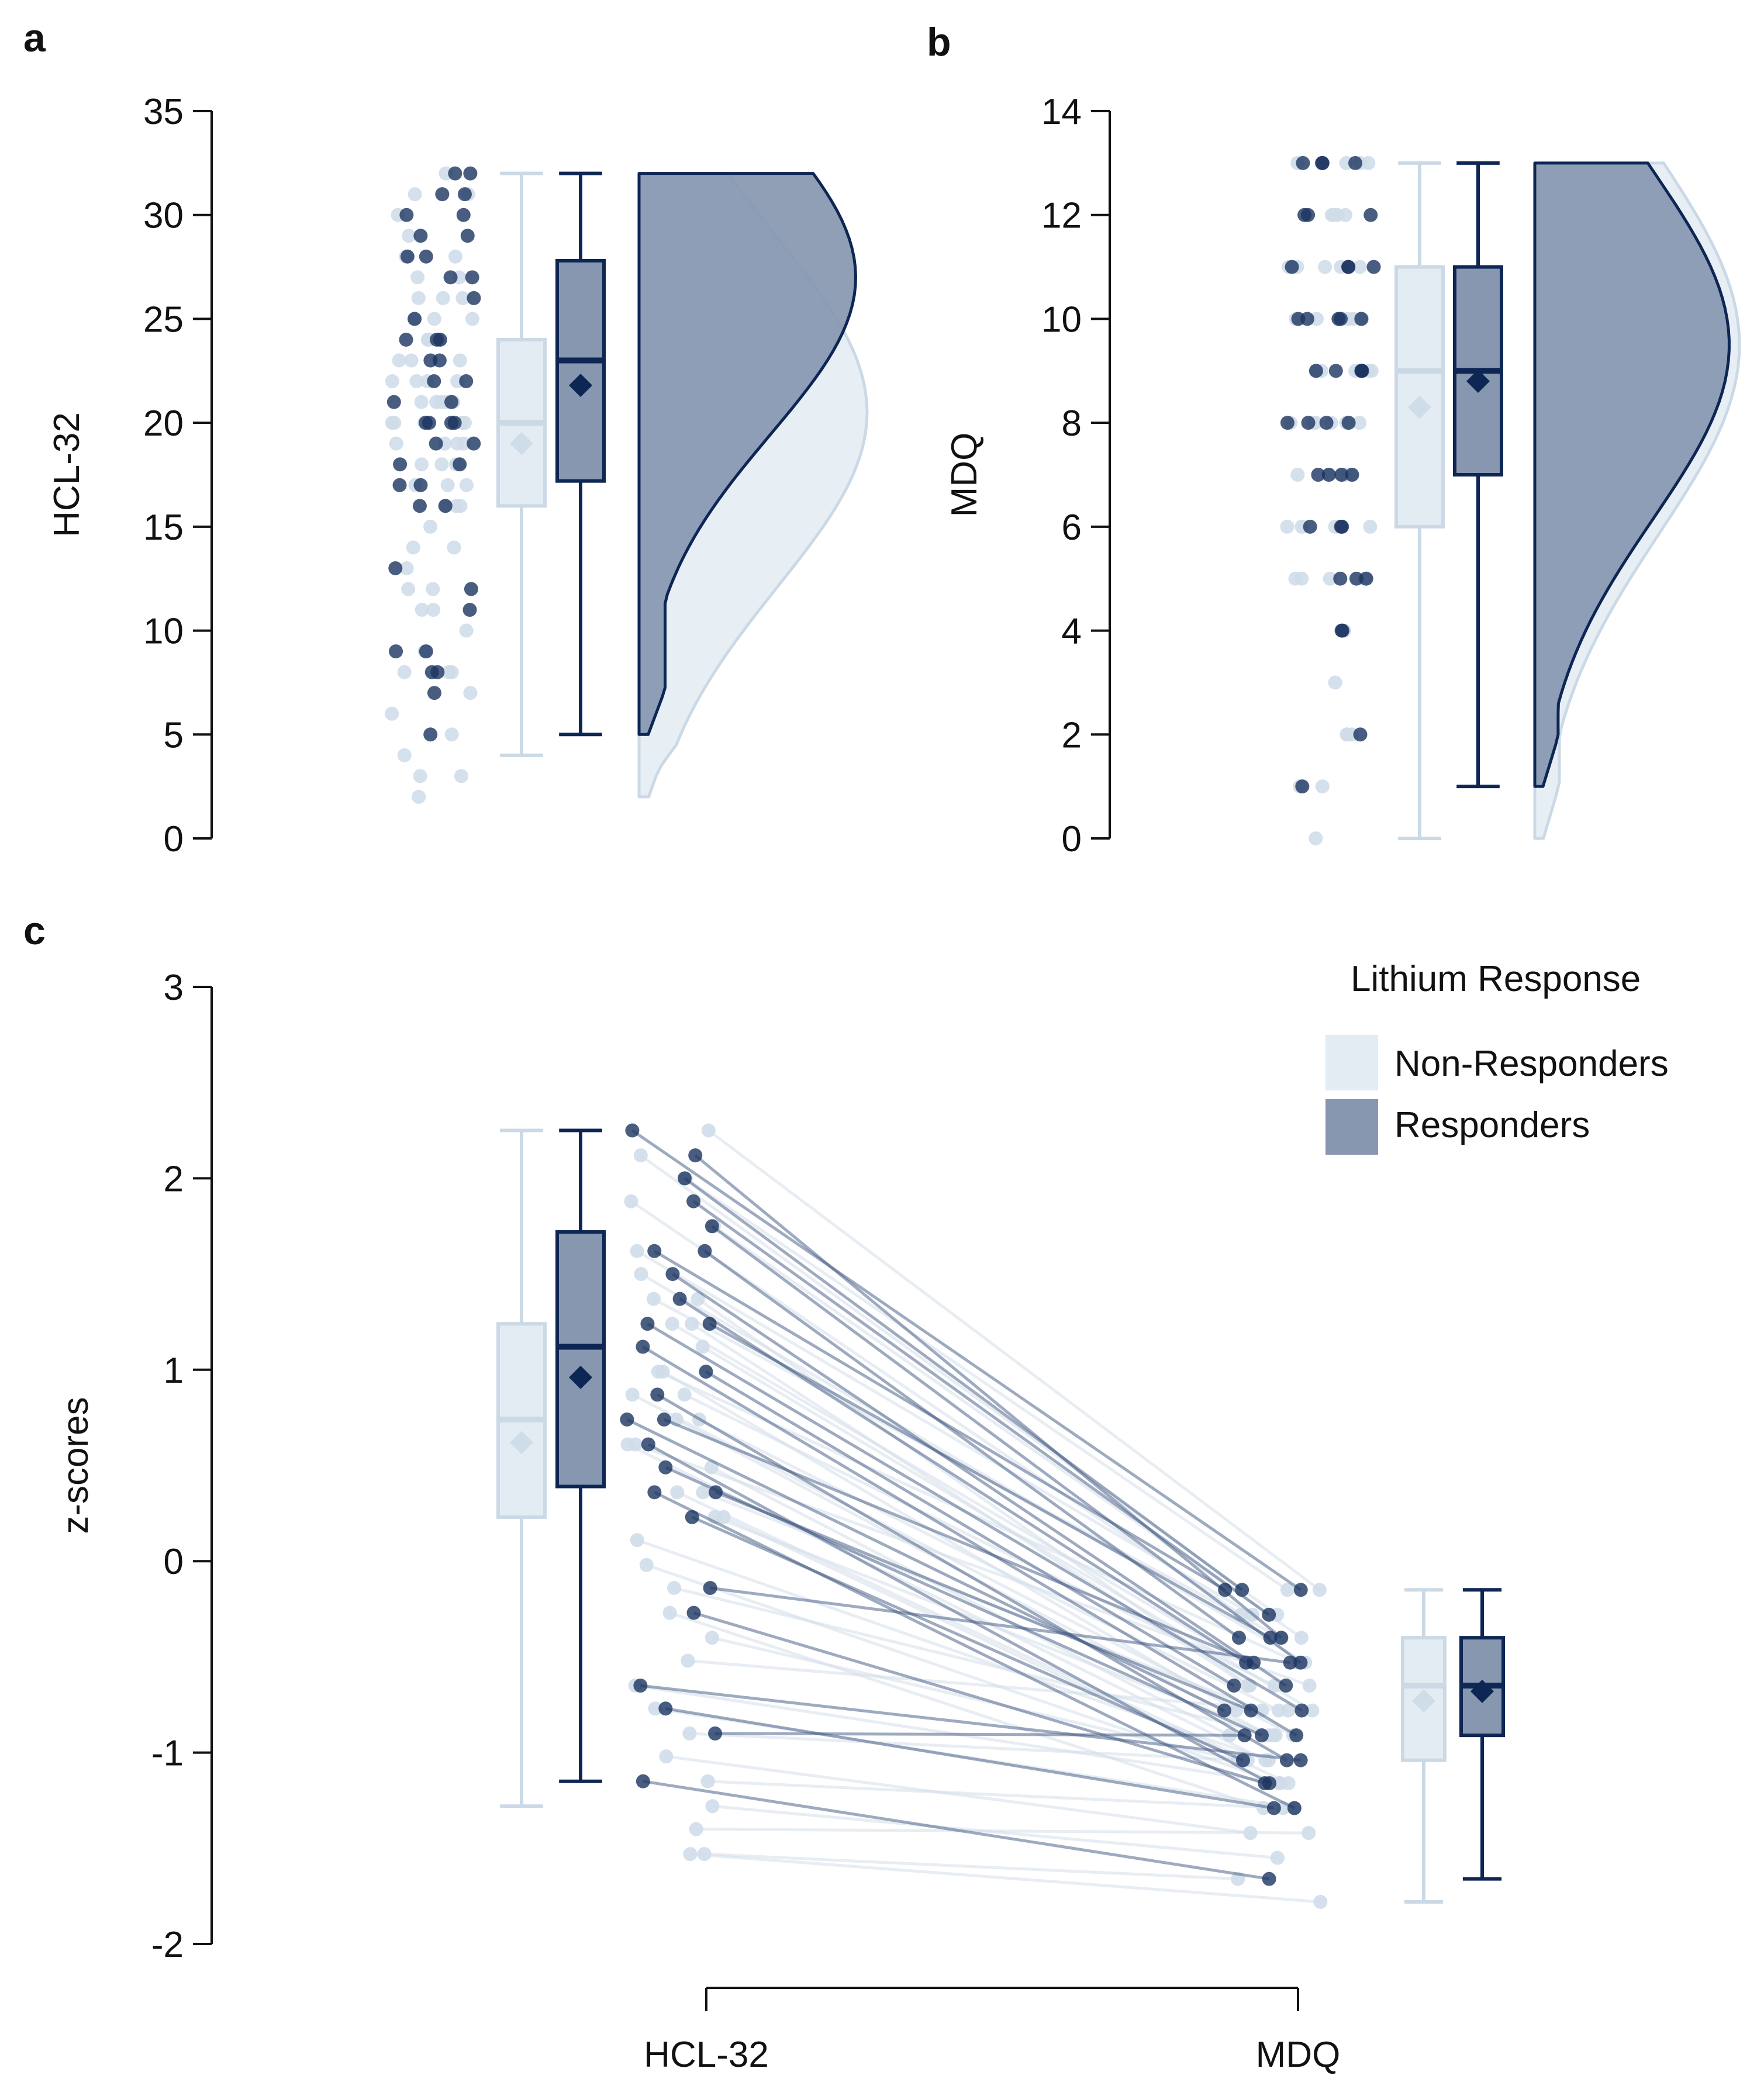  I want to click on y-tick-label: 10, so click(1061, 319).